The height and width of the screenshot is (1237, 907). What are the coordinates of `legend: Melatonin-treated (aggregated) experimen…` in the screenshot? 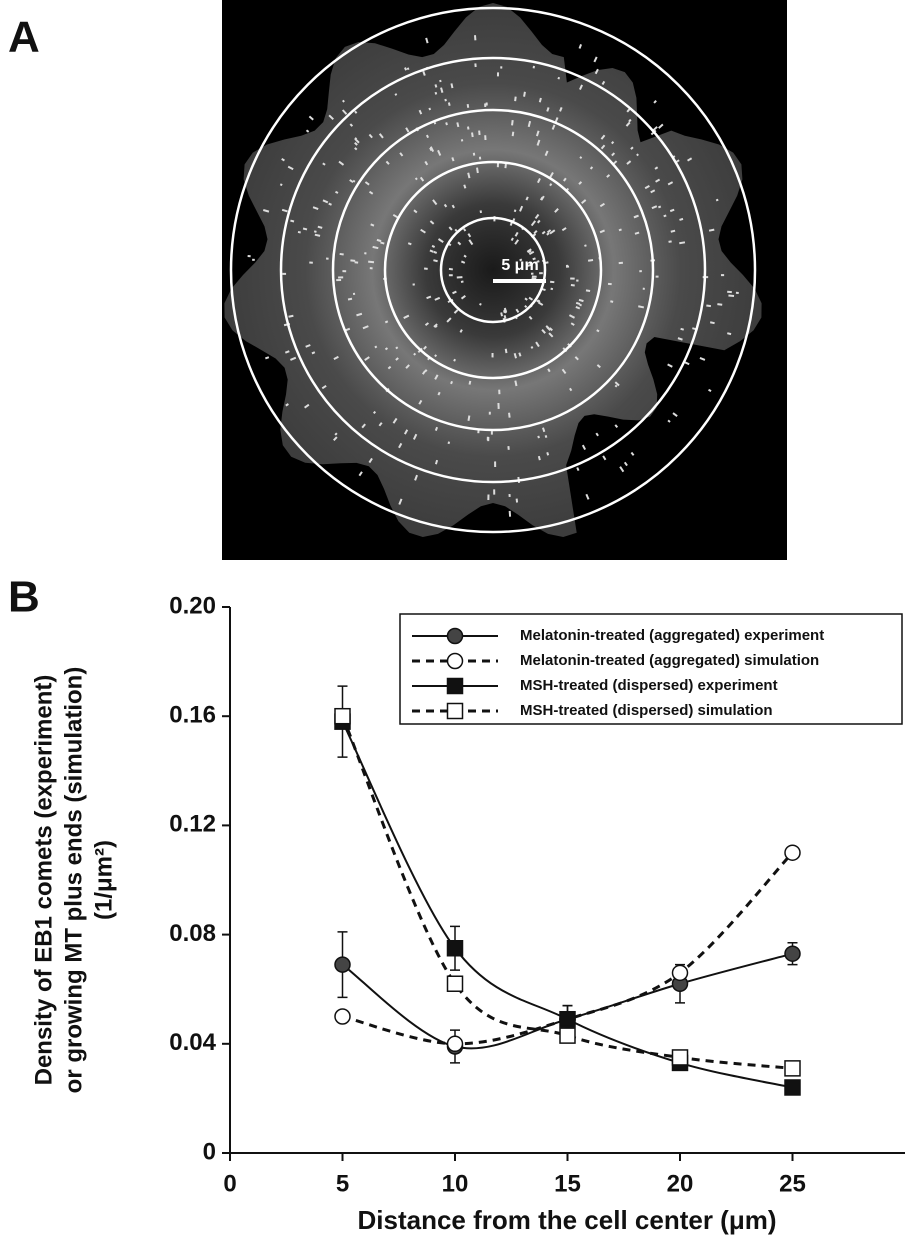 It's located at (651, 669).